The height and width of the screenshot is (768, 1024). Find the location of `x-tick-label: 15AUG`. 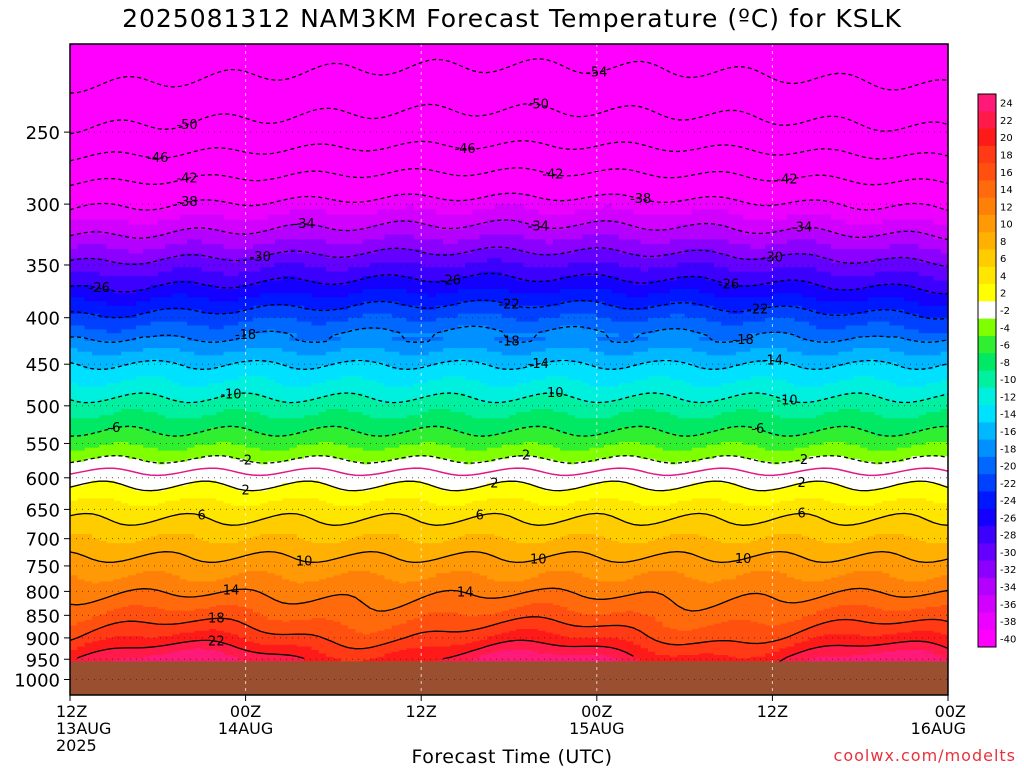

x-tick-label: 15AUG is located at coordinates (596, 728).